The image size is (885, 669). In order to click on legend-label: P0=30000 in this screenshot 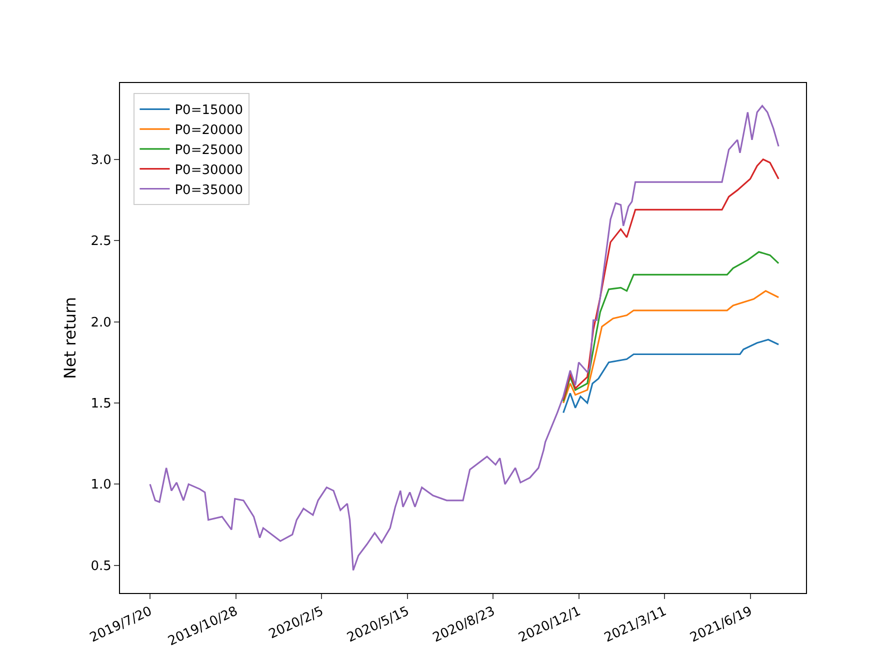, I will do `click(209, 170)`.